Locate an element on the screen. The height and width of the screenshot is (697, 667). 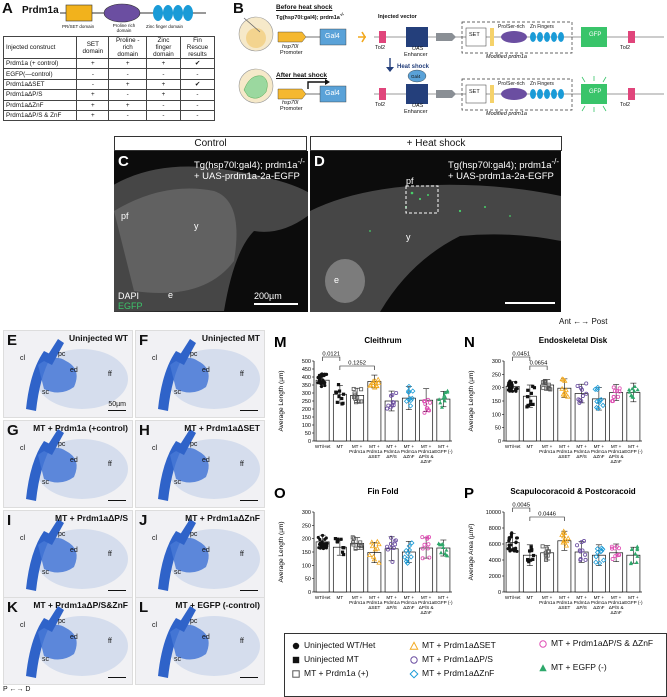
before-genotype: Tg(hsp70l:gal4); prdm1a-/- is located at coordinates (310, 16).